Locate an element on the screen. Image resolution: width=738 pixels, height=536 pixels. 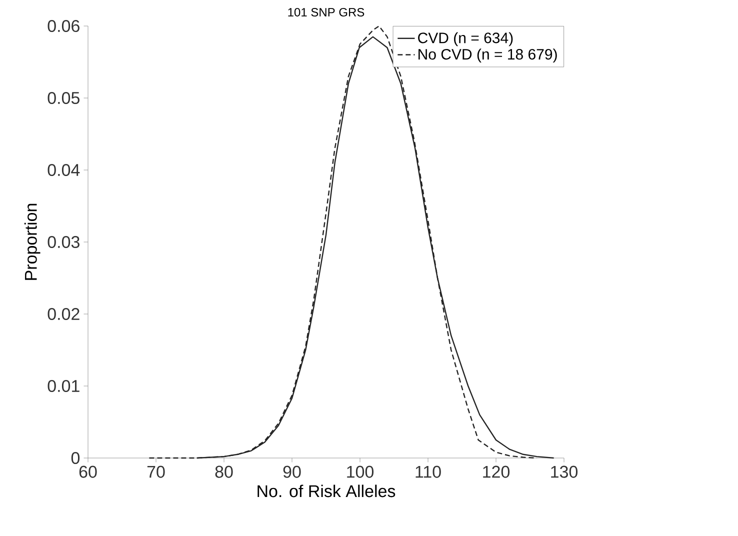
x-tick-label: 130 is located at coordinates (564, 472).